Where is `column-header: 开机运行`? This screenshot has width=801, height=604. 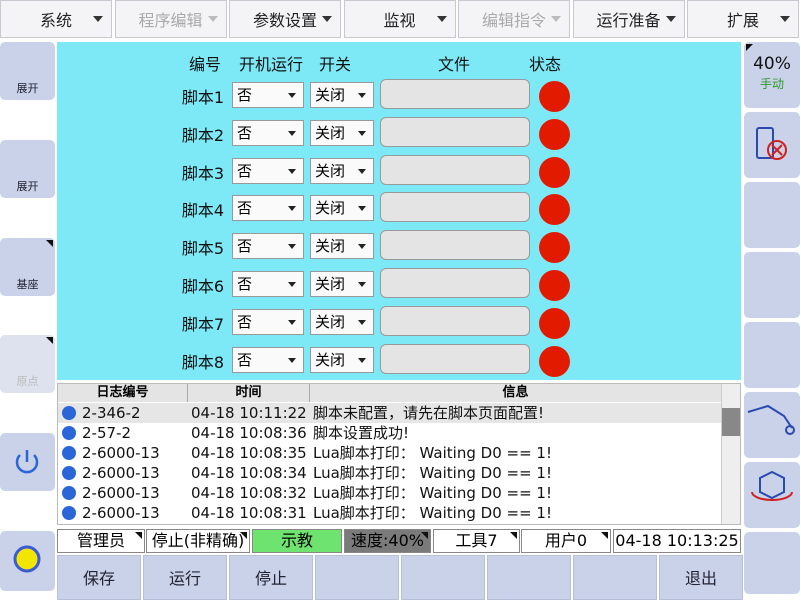 column-header: 开机运行 is located at coordinates (270, 64).